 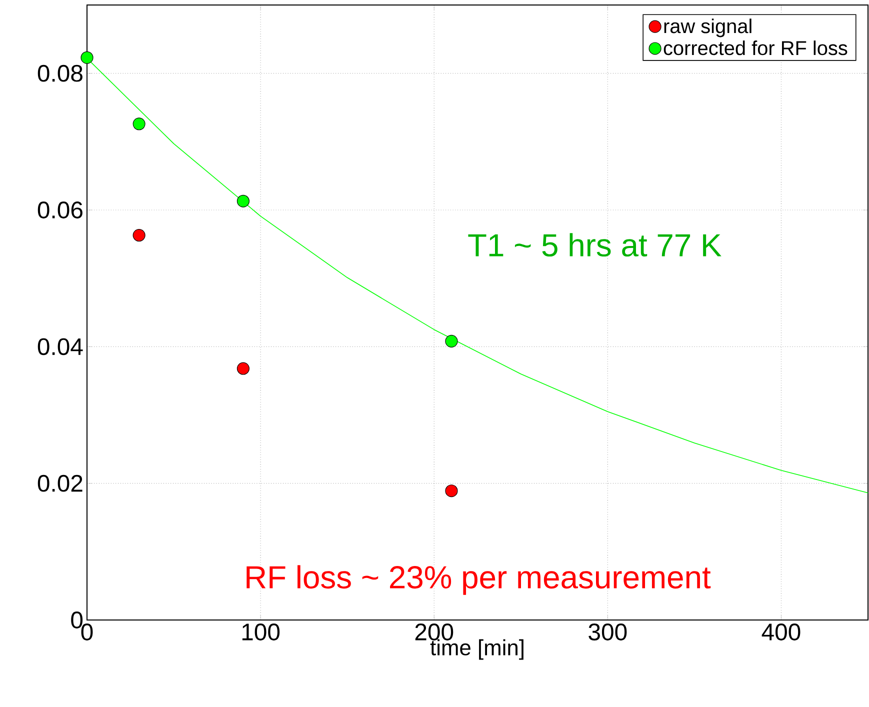 What do you see at coordinates (77, 620) in the screenshot?
I see `y-tick-label: 0` at bounding box center [77, 620].